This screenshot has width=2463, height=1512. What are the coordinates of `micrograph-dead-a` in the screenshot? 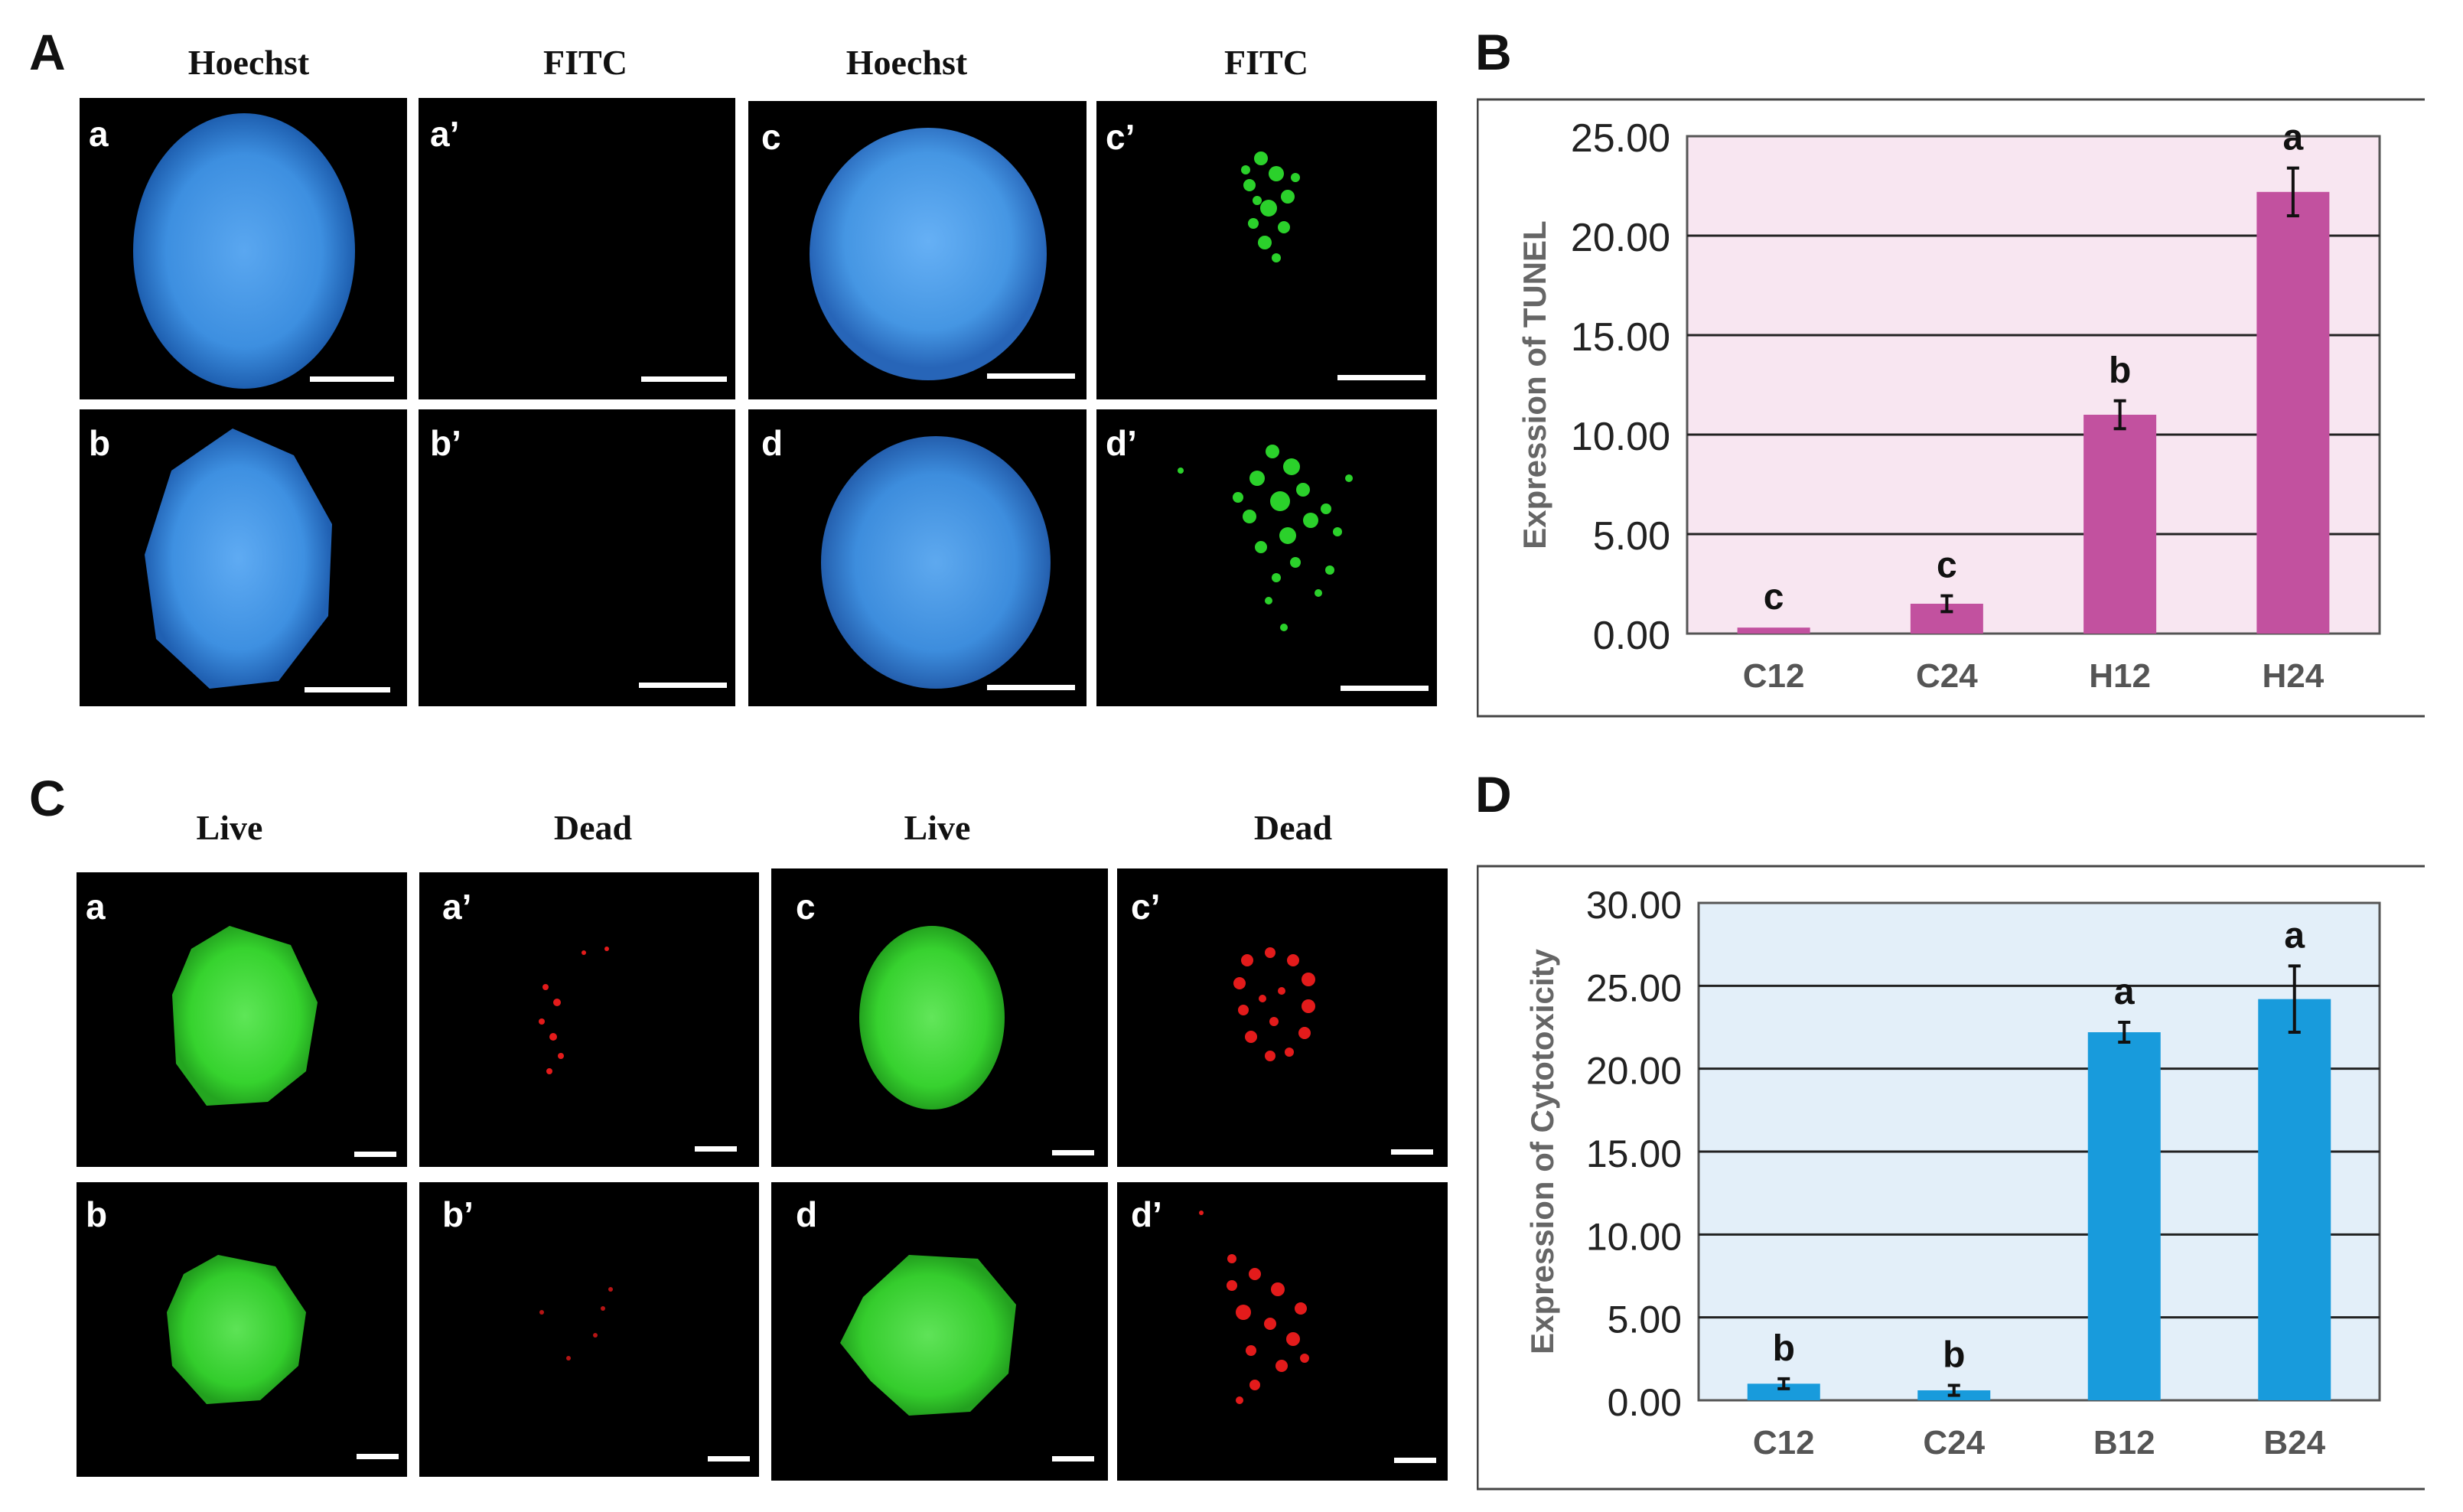 It's located at (589, 1020).